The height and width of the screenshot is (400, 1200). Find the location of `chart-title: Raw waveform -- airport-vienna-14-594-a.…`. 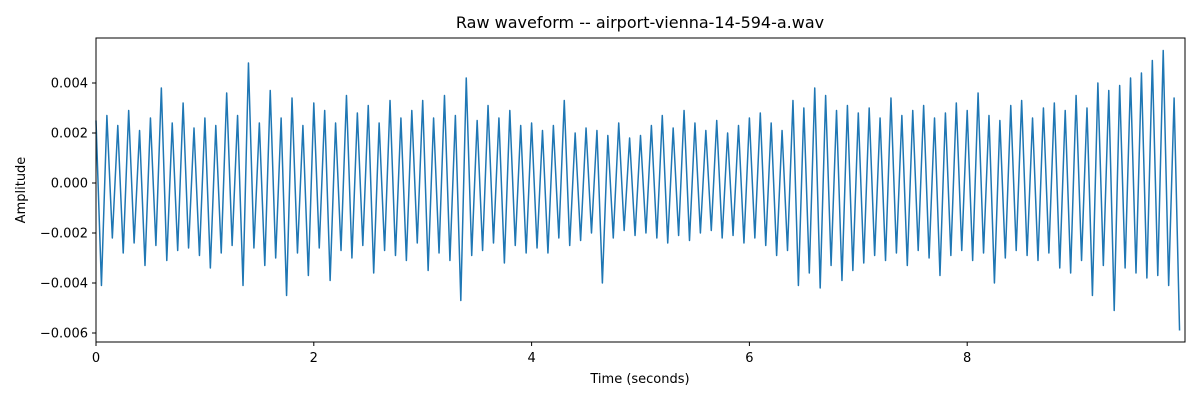

chart-title: Raw waveform -- airport-vienna-14-594-a.… is located at coordinates (640, 22).